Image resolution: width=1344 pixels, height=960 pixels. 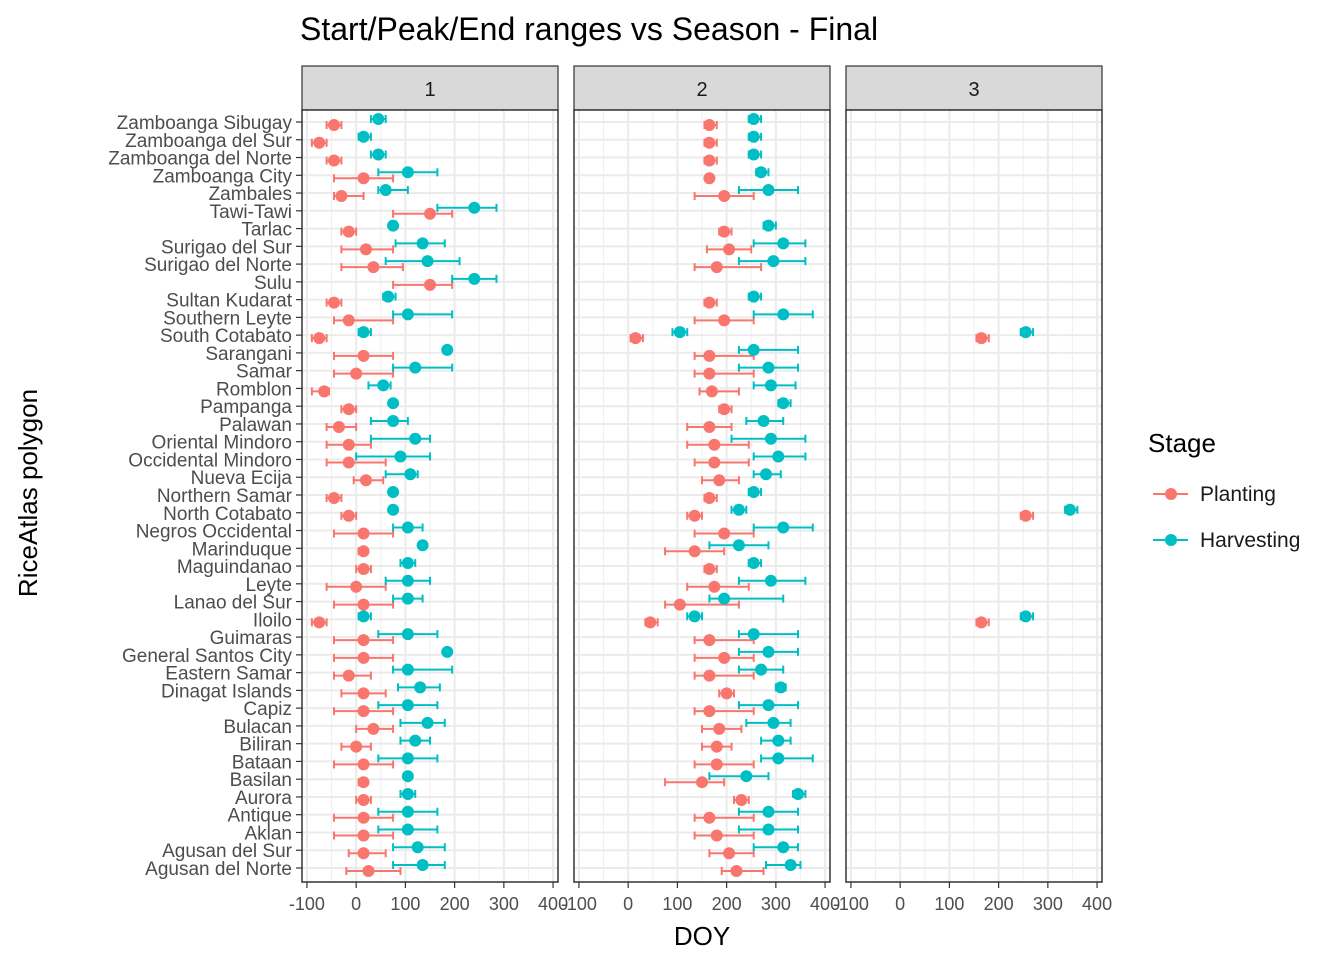 What do you see at coordinates (255, 425) in the screenshot?
I see `y-tick-label: Palawan` at bounding box center [255, 425].